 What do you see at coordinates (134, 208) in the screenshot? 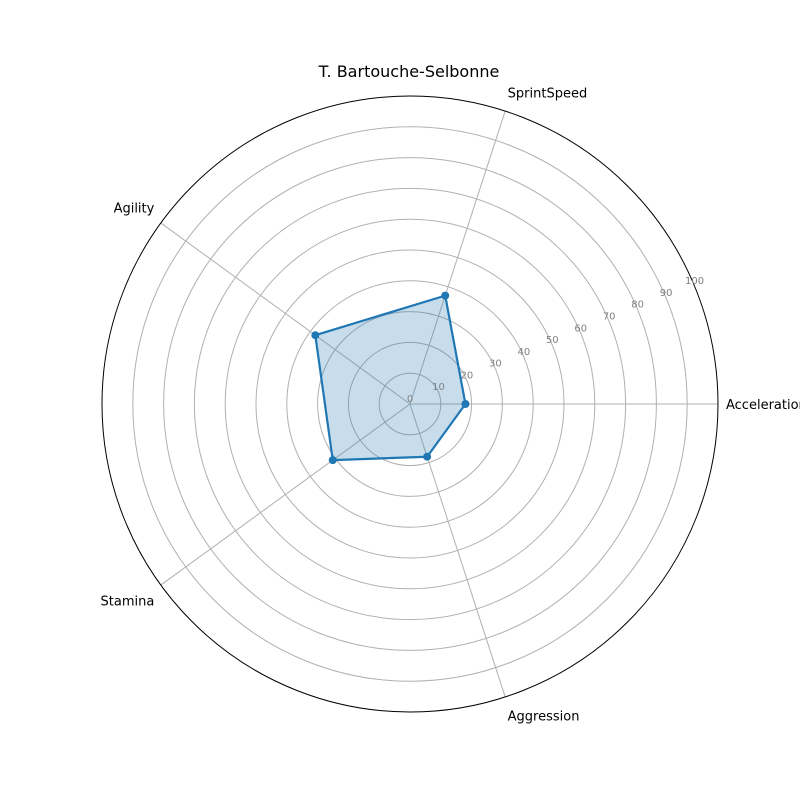
I see `category-label-agility: Agility` at bounding box center [134, 208].